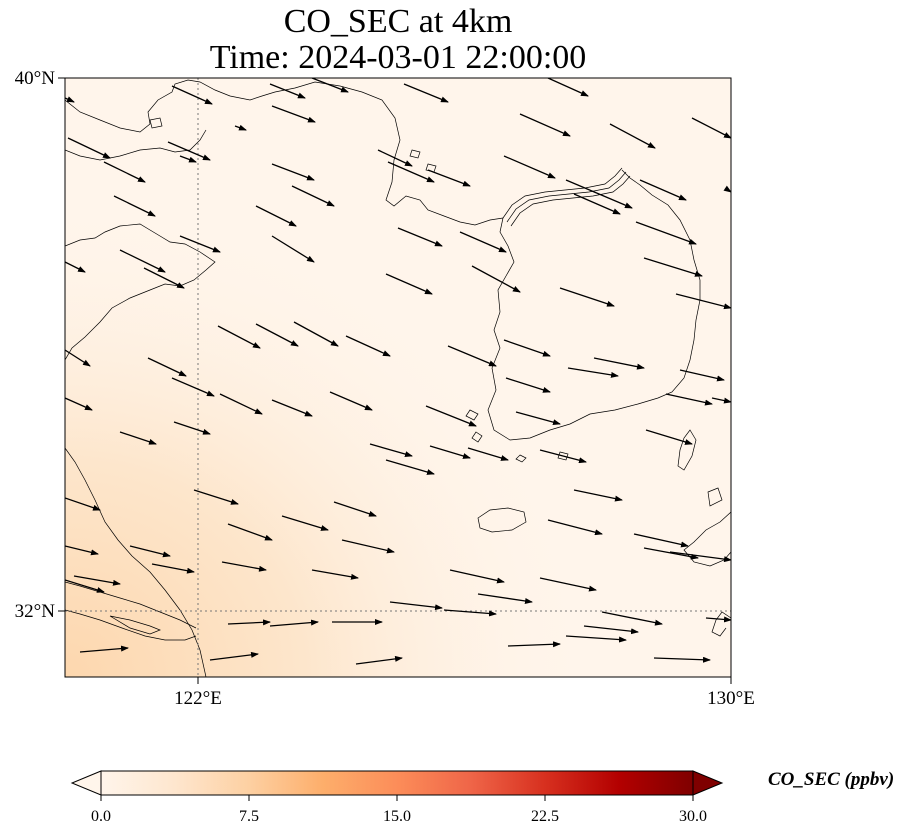 This screenshot has width=916, height=836. I want to click on lon-label-122: 122°E, so click(198, 698).